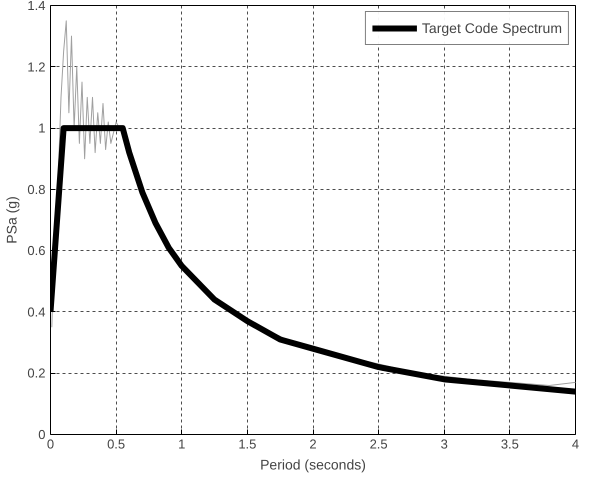  I want to click on x-tick-label: 2.5, so click(379, 444).